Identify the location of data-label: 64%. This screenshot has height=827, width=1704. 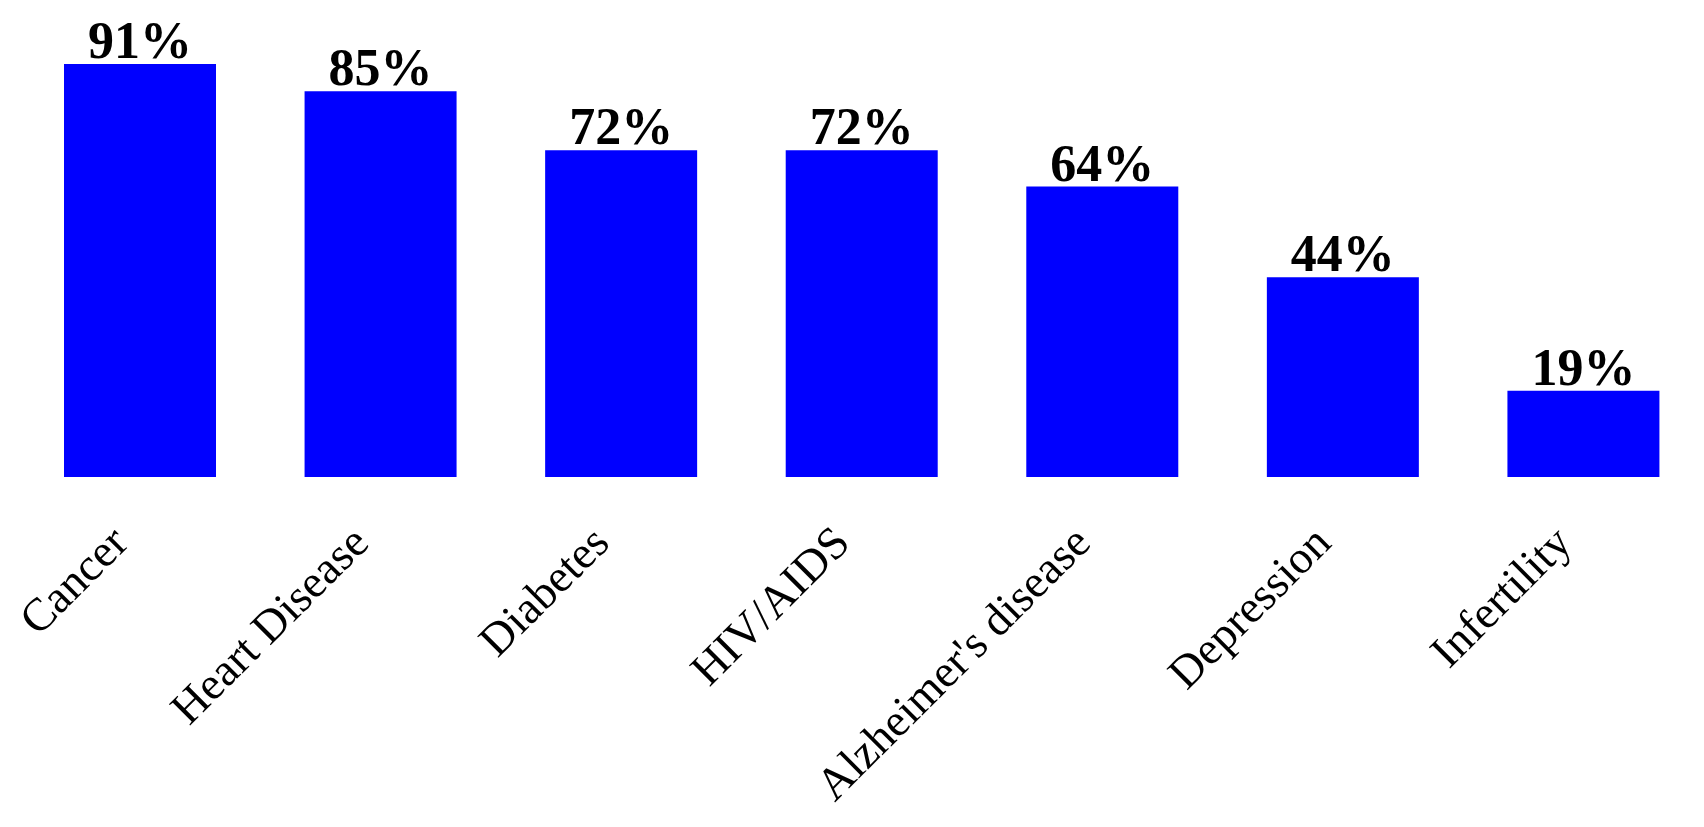
(1102, 163).